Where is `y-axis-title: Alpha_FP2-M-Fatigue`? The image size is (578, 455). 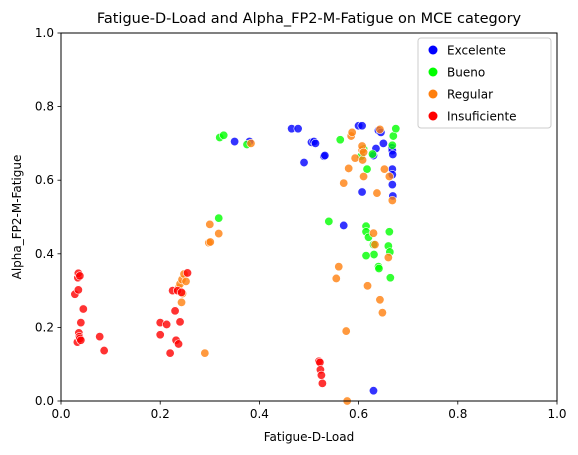
y-axis-title: Alpha_FP2-M-Fatigue is located at coordinates (17, 217).